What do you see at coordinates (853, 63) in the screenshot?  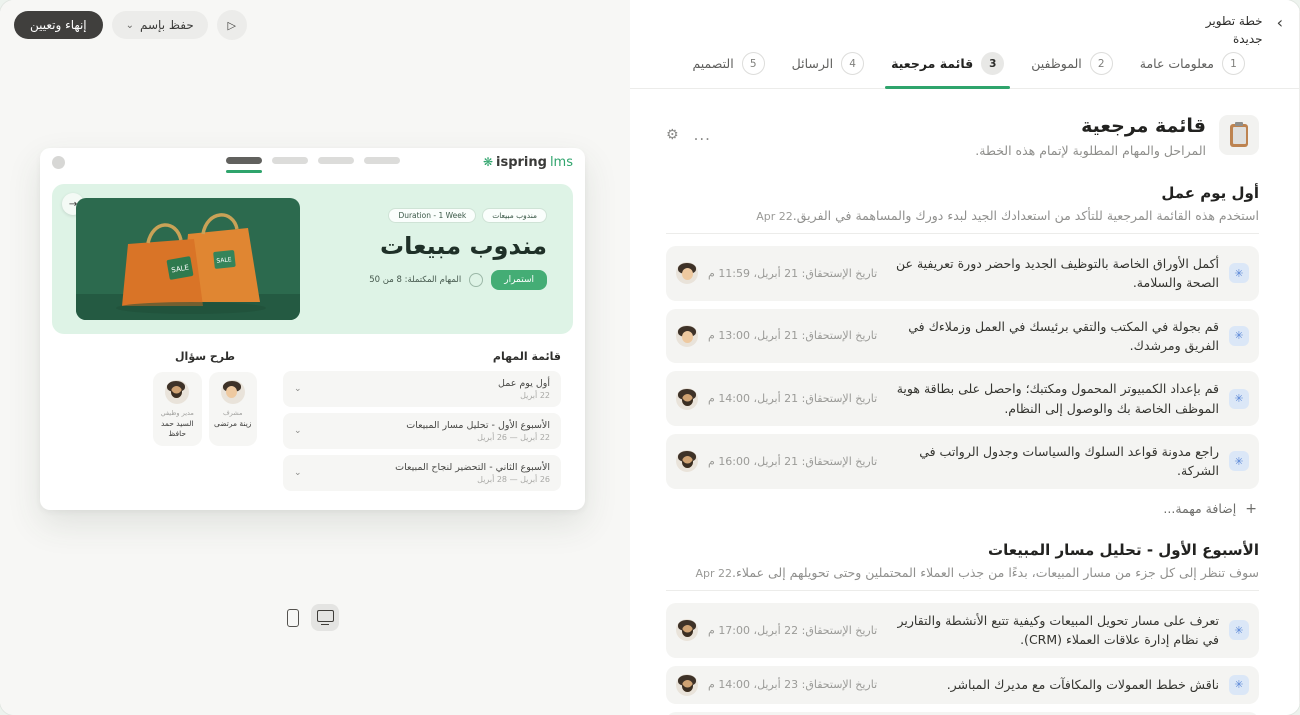 I see `tab-number: 4` at bounding box center [853, 63].